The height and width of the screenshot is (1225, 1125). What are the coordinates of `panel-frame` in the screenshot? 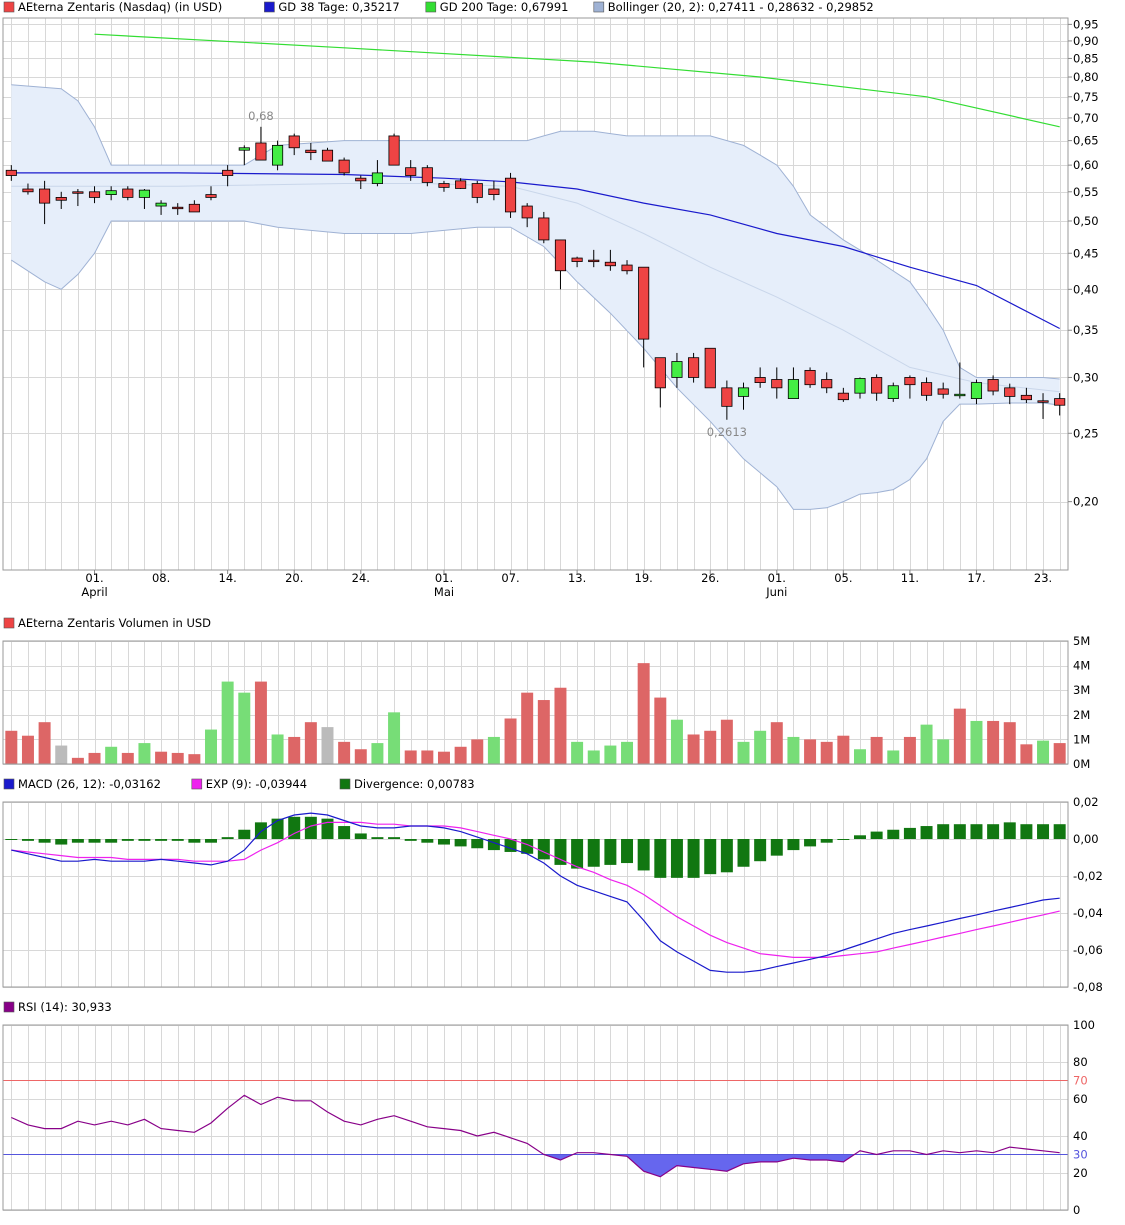 It's located at (535, 894).